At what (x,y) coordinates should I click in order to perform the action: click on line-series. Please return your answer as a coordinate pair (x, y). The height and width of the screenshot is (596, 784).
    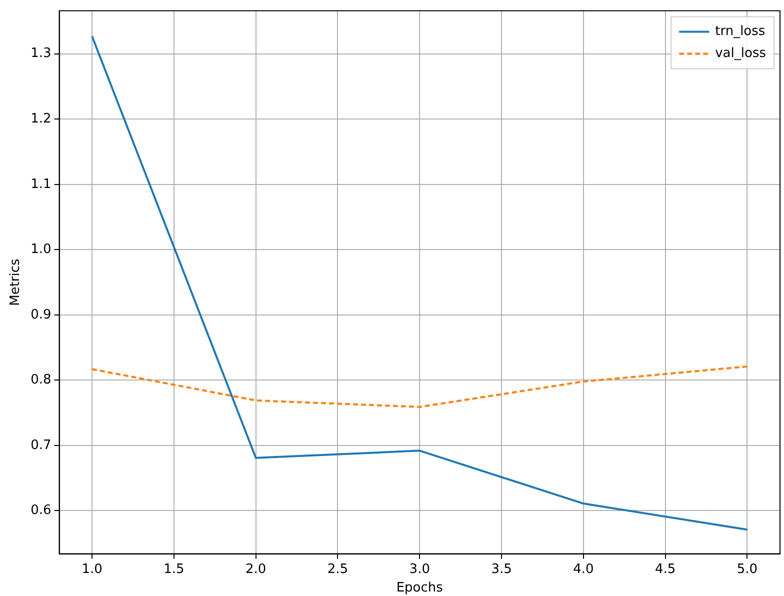
    Looking at the image, I should click on (419, 386).